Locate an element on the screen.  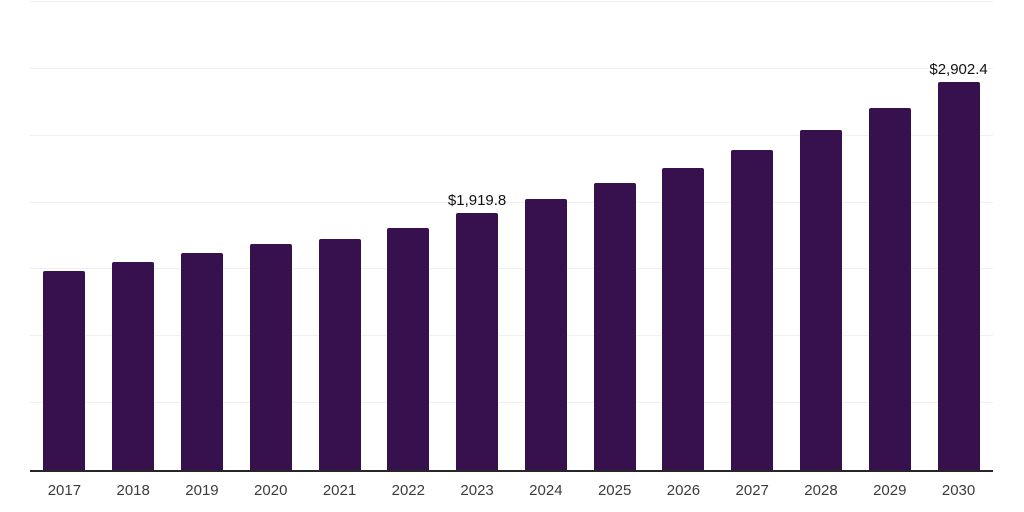
bar-slot-2022 is located at coordinates (408, 236).